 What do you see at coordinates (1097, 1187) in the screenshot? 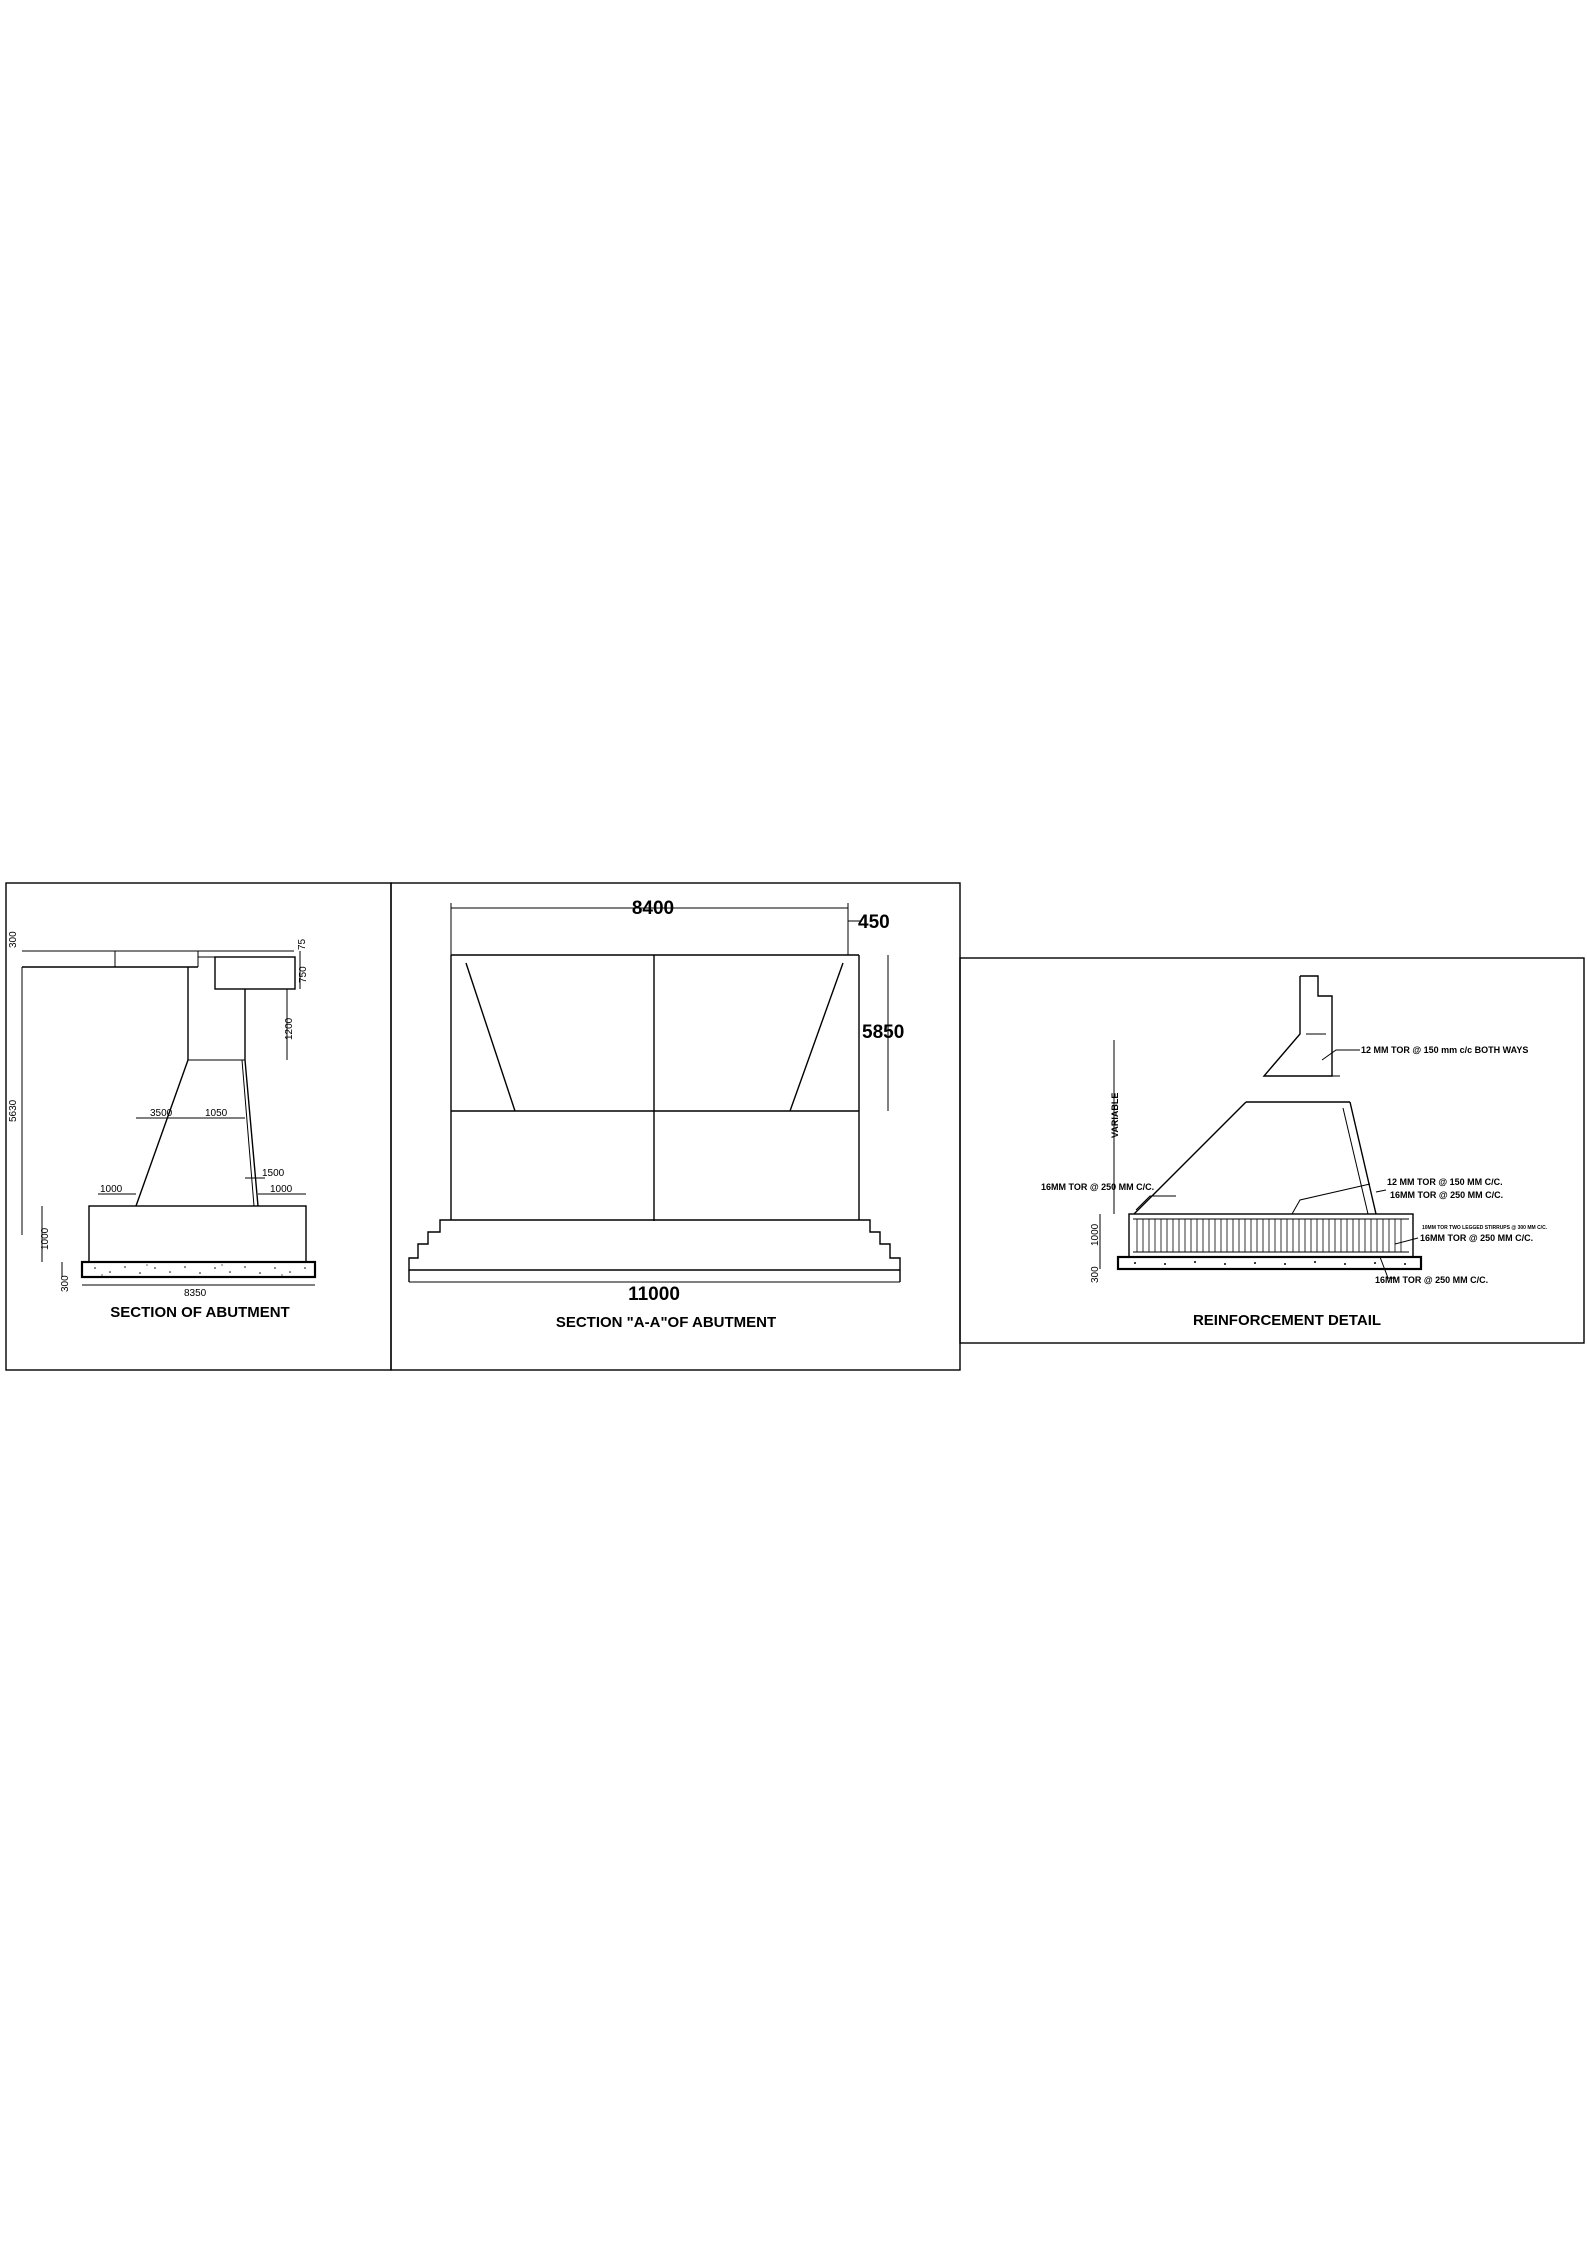
I see `note-left-bars: 16MM TOR @ 250 MM C/C.` at bounding box center [1097, 1187].